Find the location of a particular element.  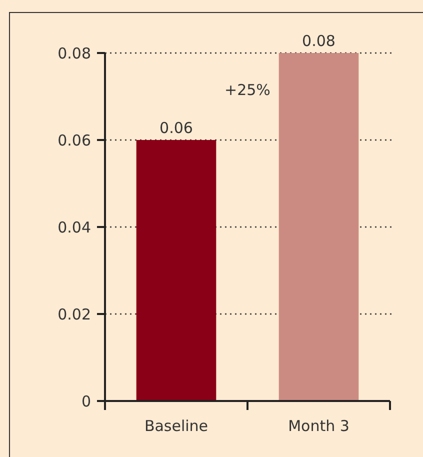

y-tick-label: 0.06 is located at coordinates (74, 140).